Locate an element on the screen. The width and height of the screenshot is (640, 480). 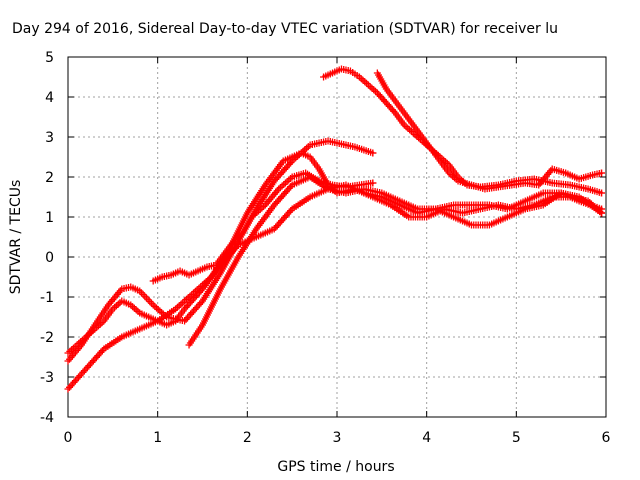
series-s5 is located at coordinates (263, 227).